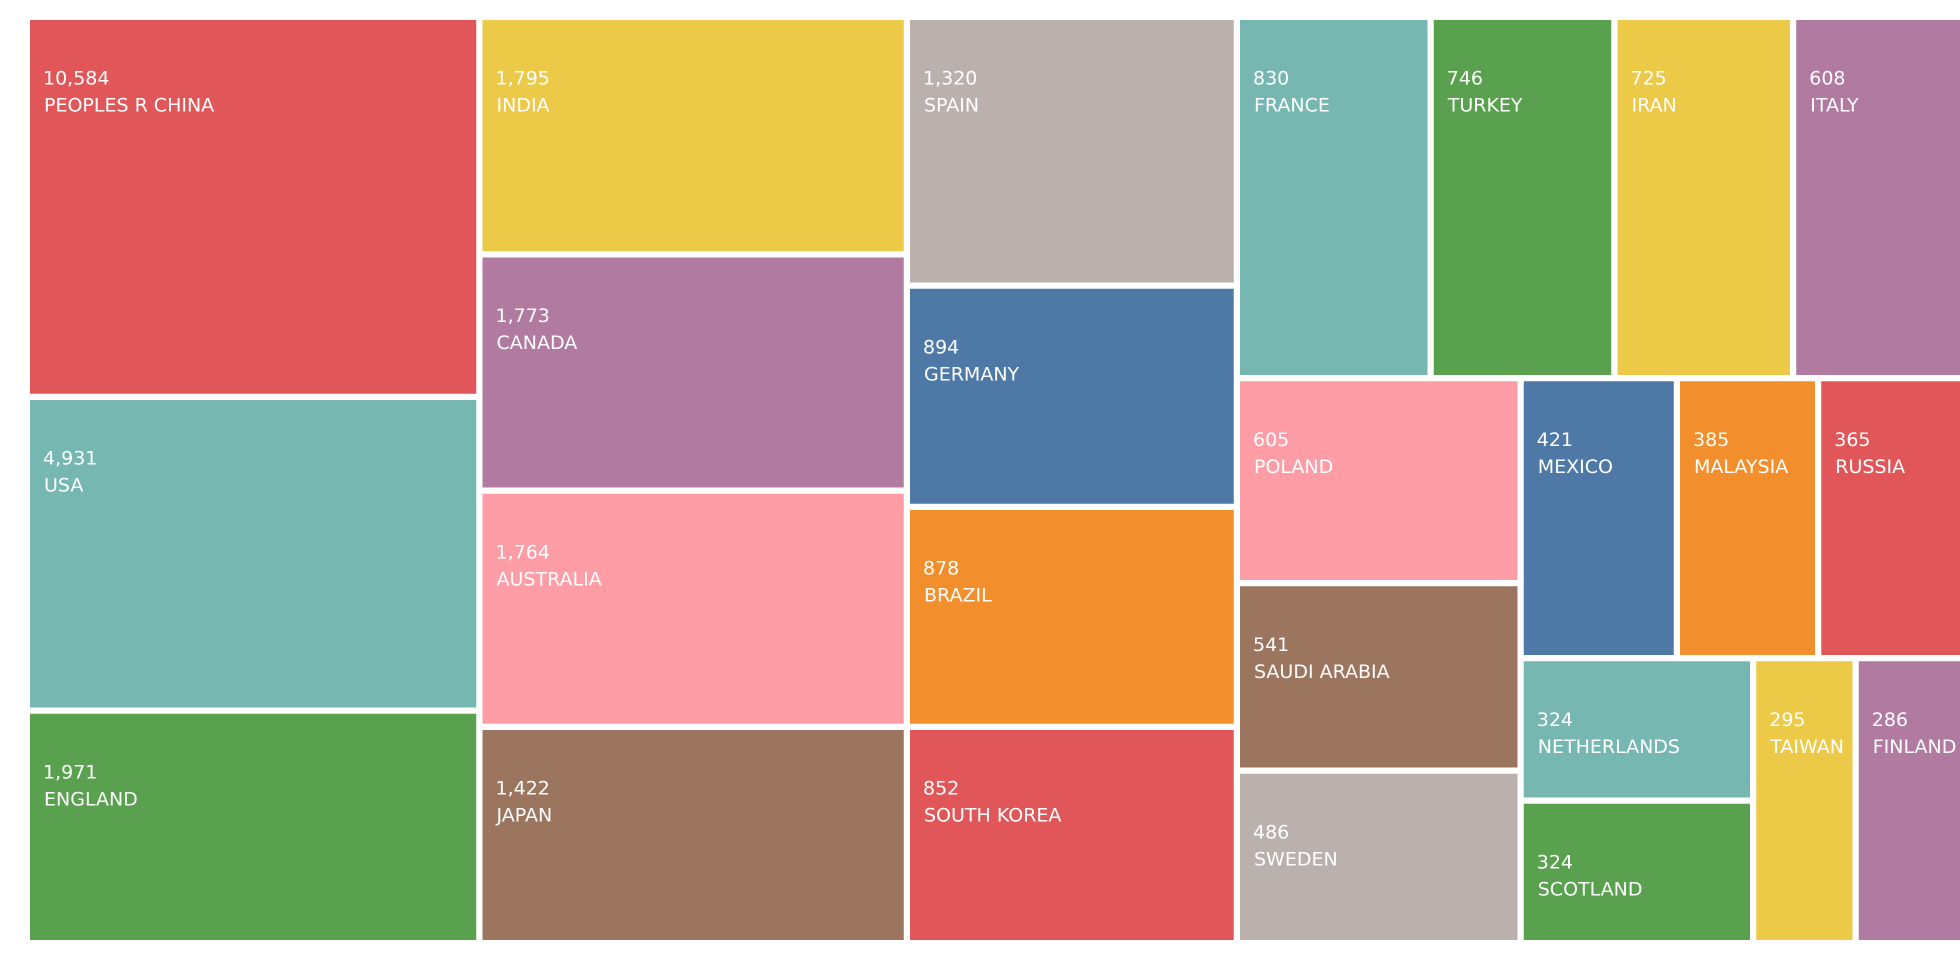  I want to click on tile-name-label: SAUDI ARABIA, so click(1322, 672).